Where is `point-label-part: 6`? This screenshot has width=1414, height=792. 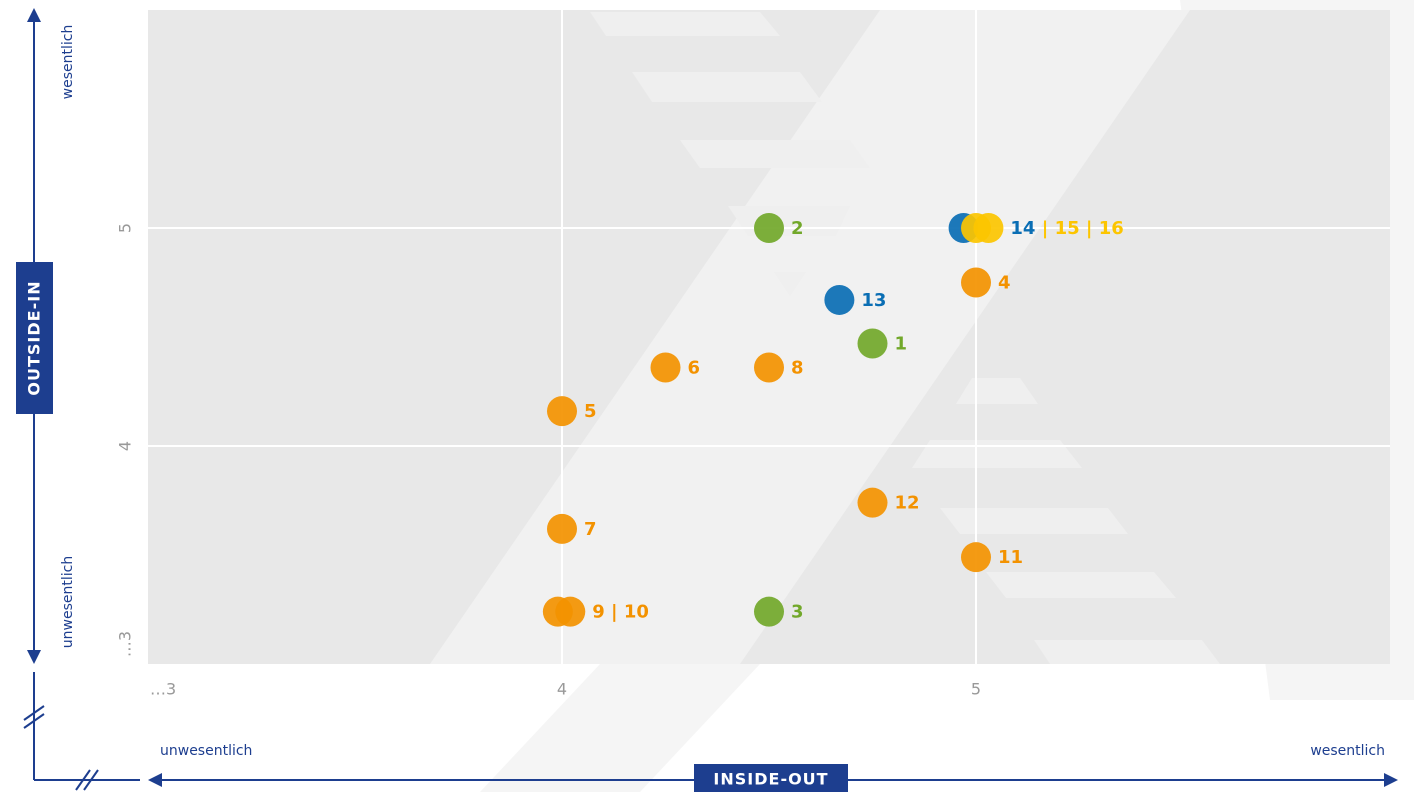 point-label-part: 6 is located at coordinates (694, 368).